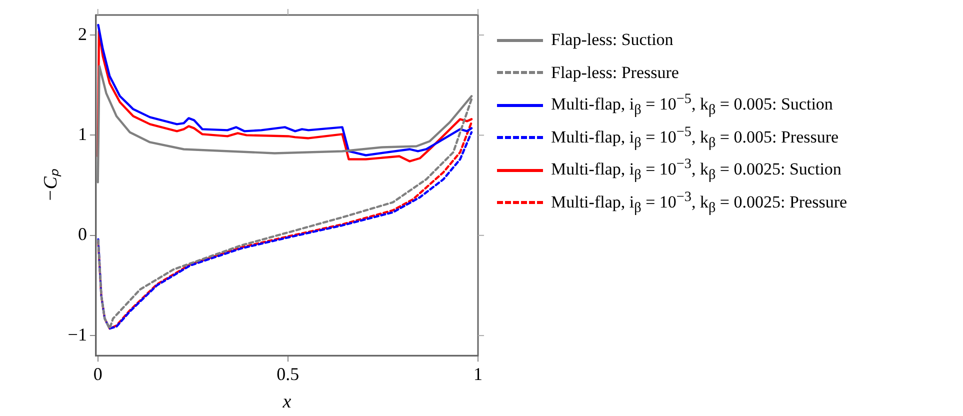 The image size is (963, 416). I want to click on x-tick-label: 1, so click(478, 374).